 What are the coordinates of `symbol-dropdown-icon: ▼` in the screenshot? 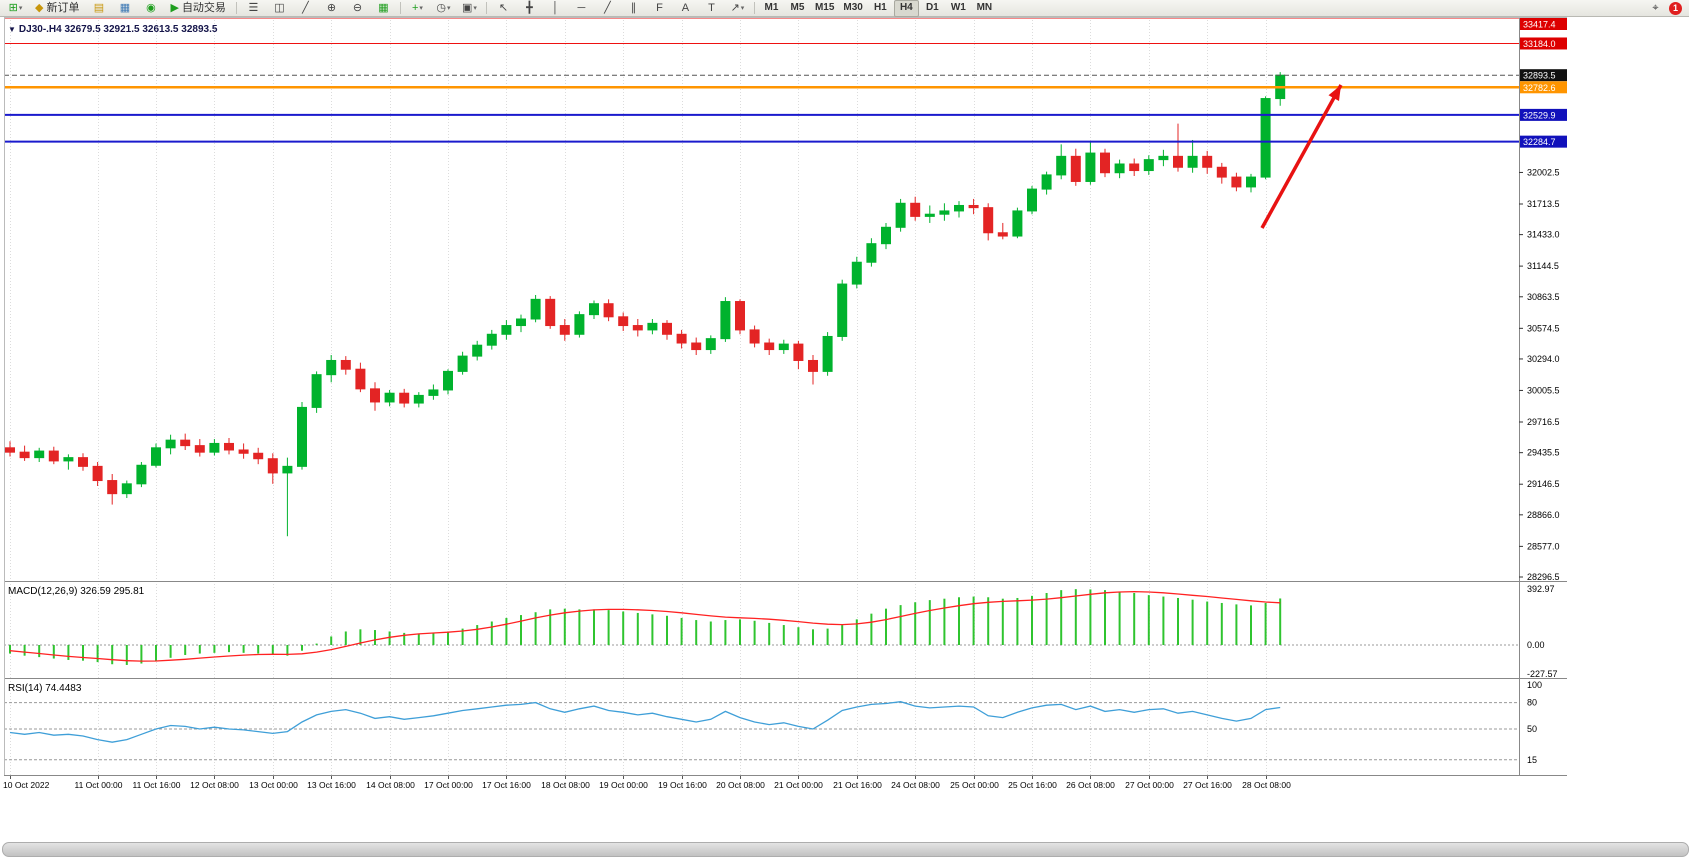 It's located at (12, 29).